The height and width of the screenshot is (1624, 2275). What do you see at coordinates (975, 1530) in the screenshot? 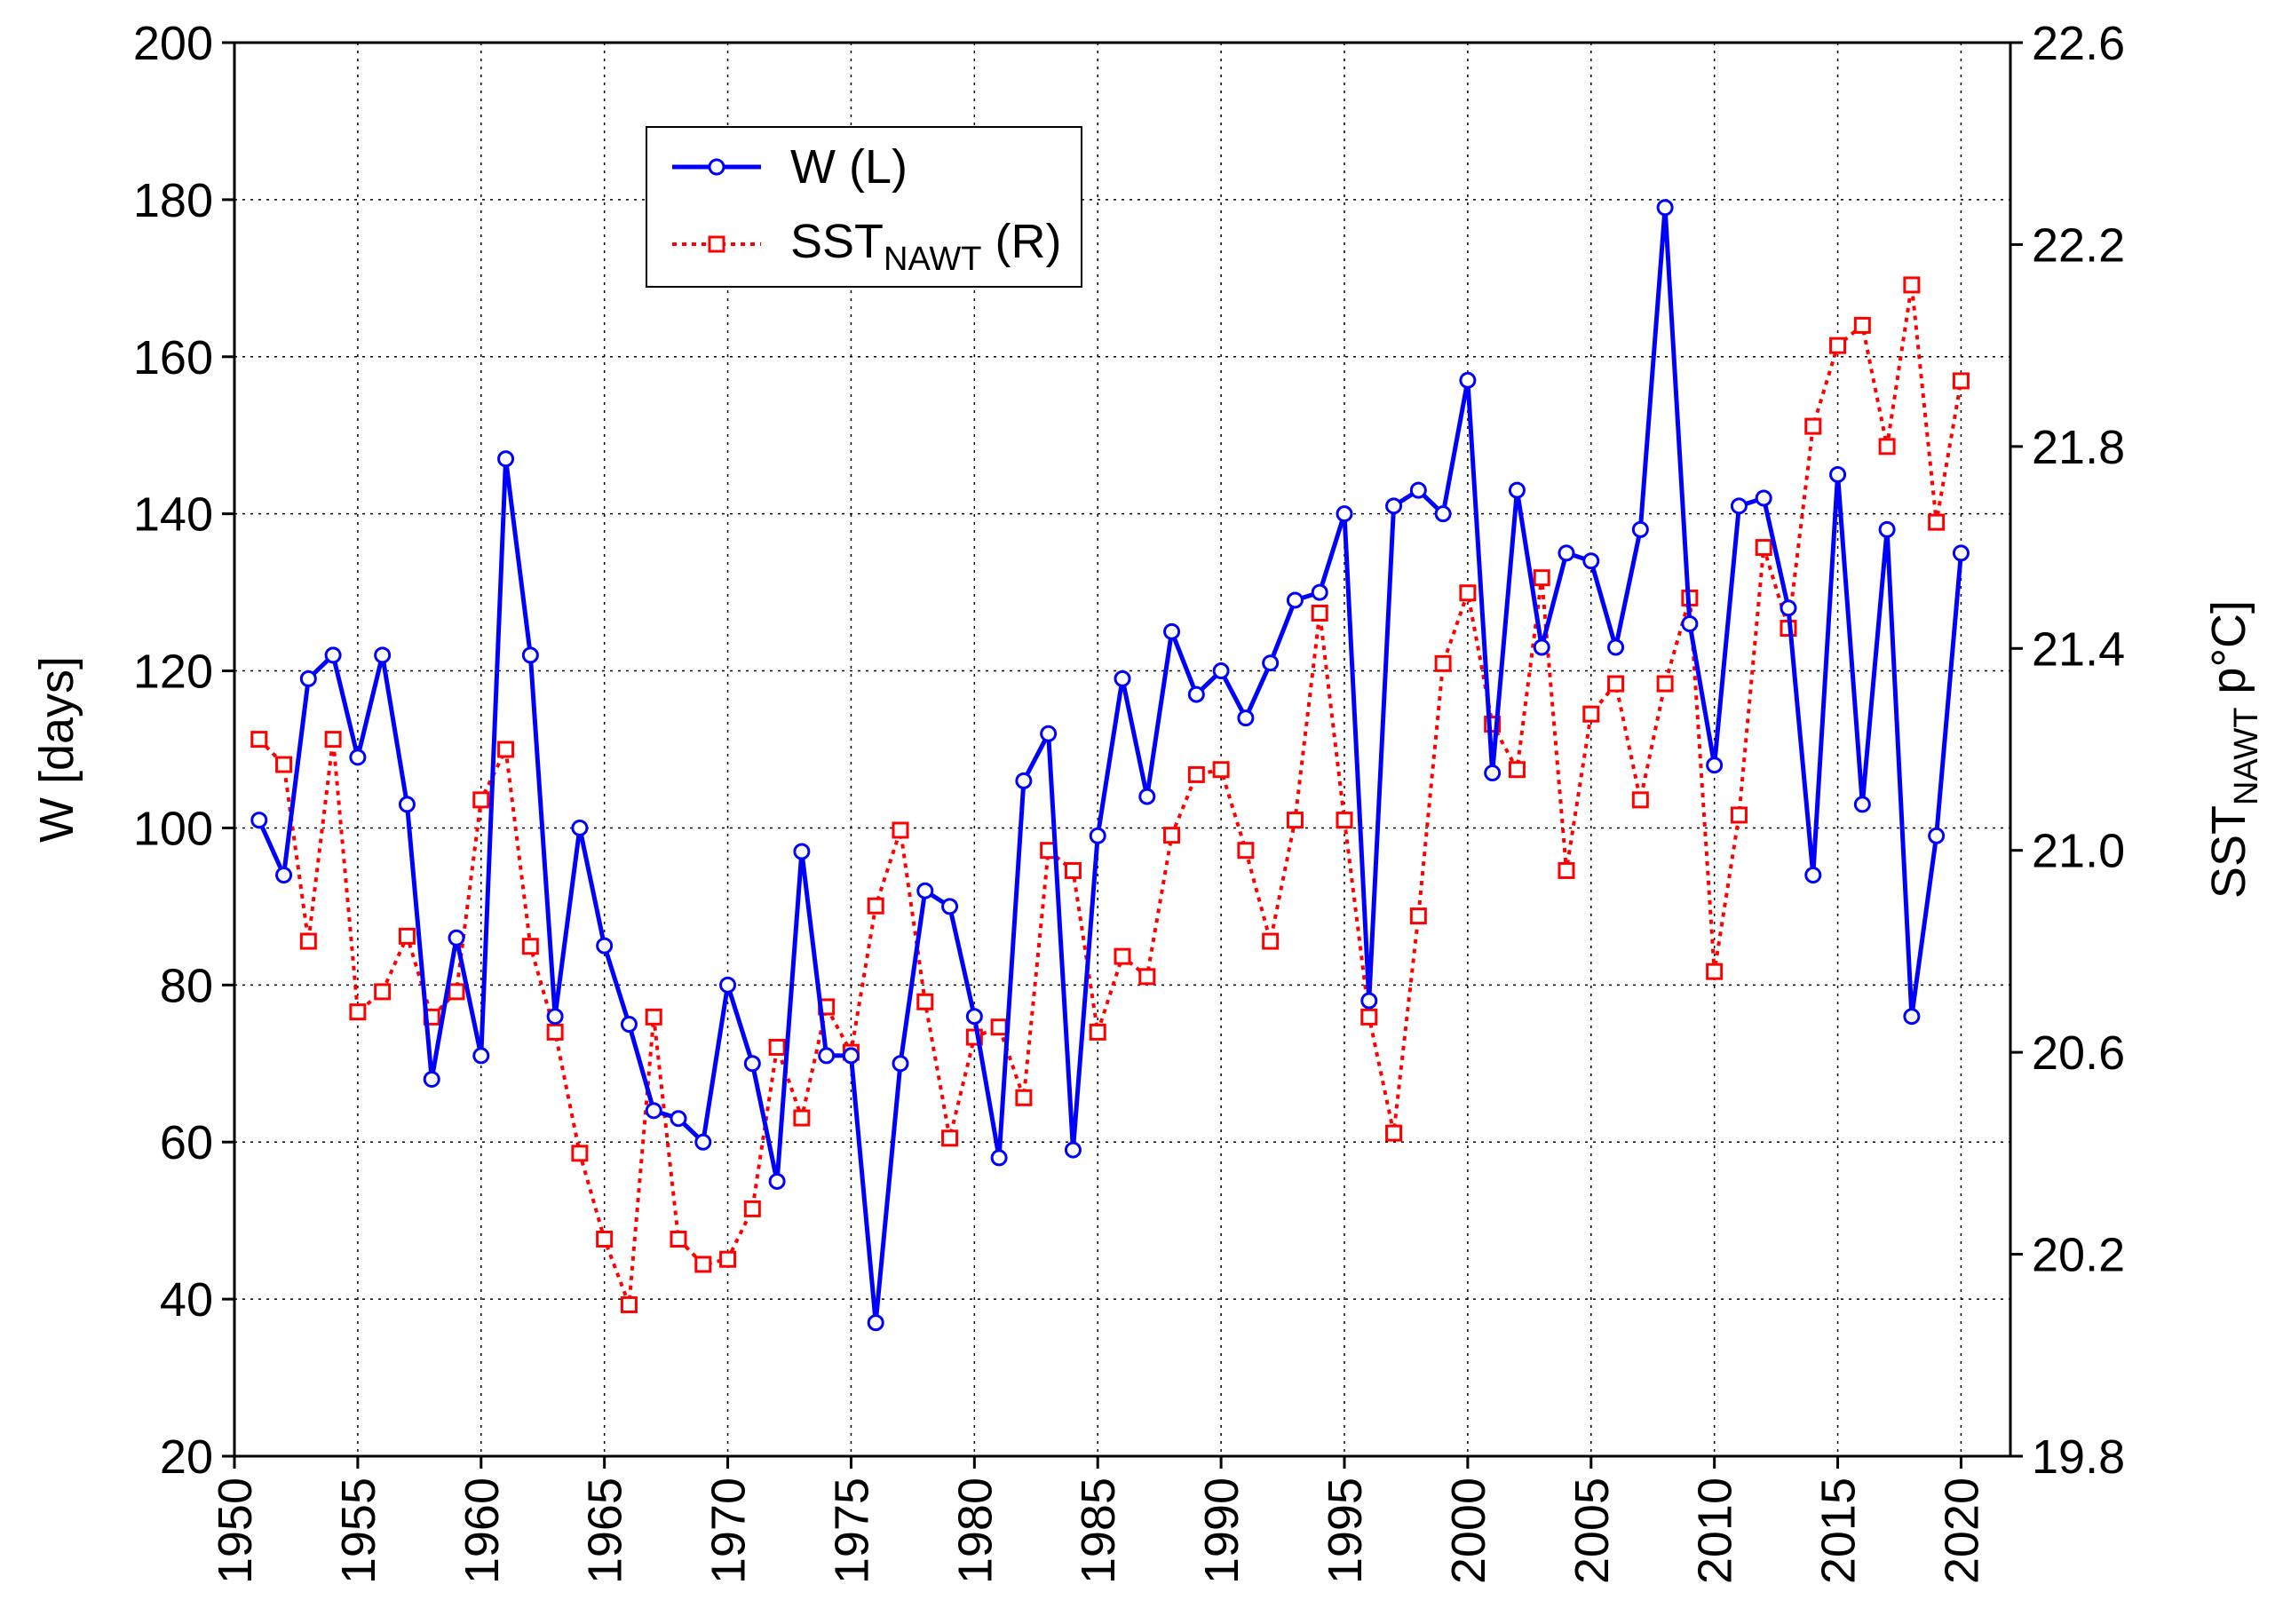
I see `x-tick-label: 1980` at bounding box center [975, 1530].